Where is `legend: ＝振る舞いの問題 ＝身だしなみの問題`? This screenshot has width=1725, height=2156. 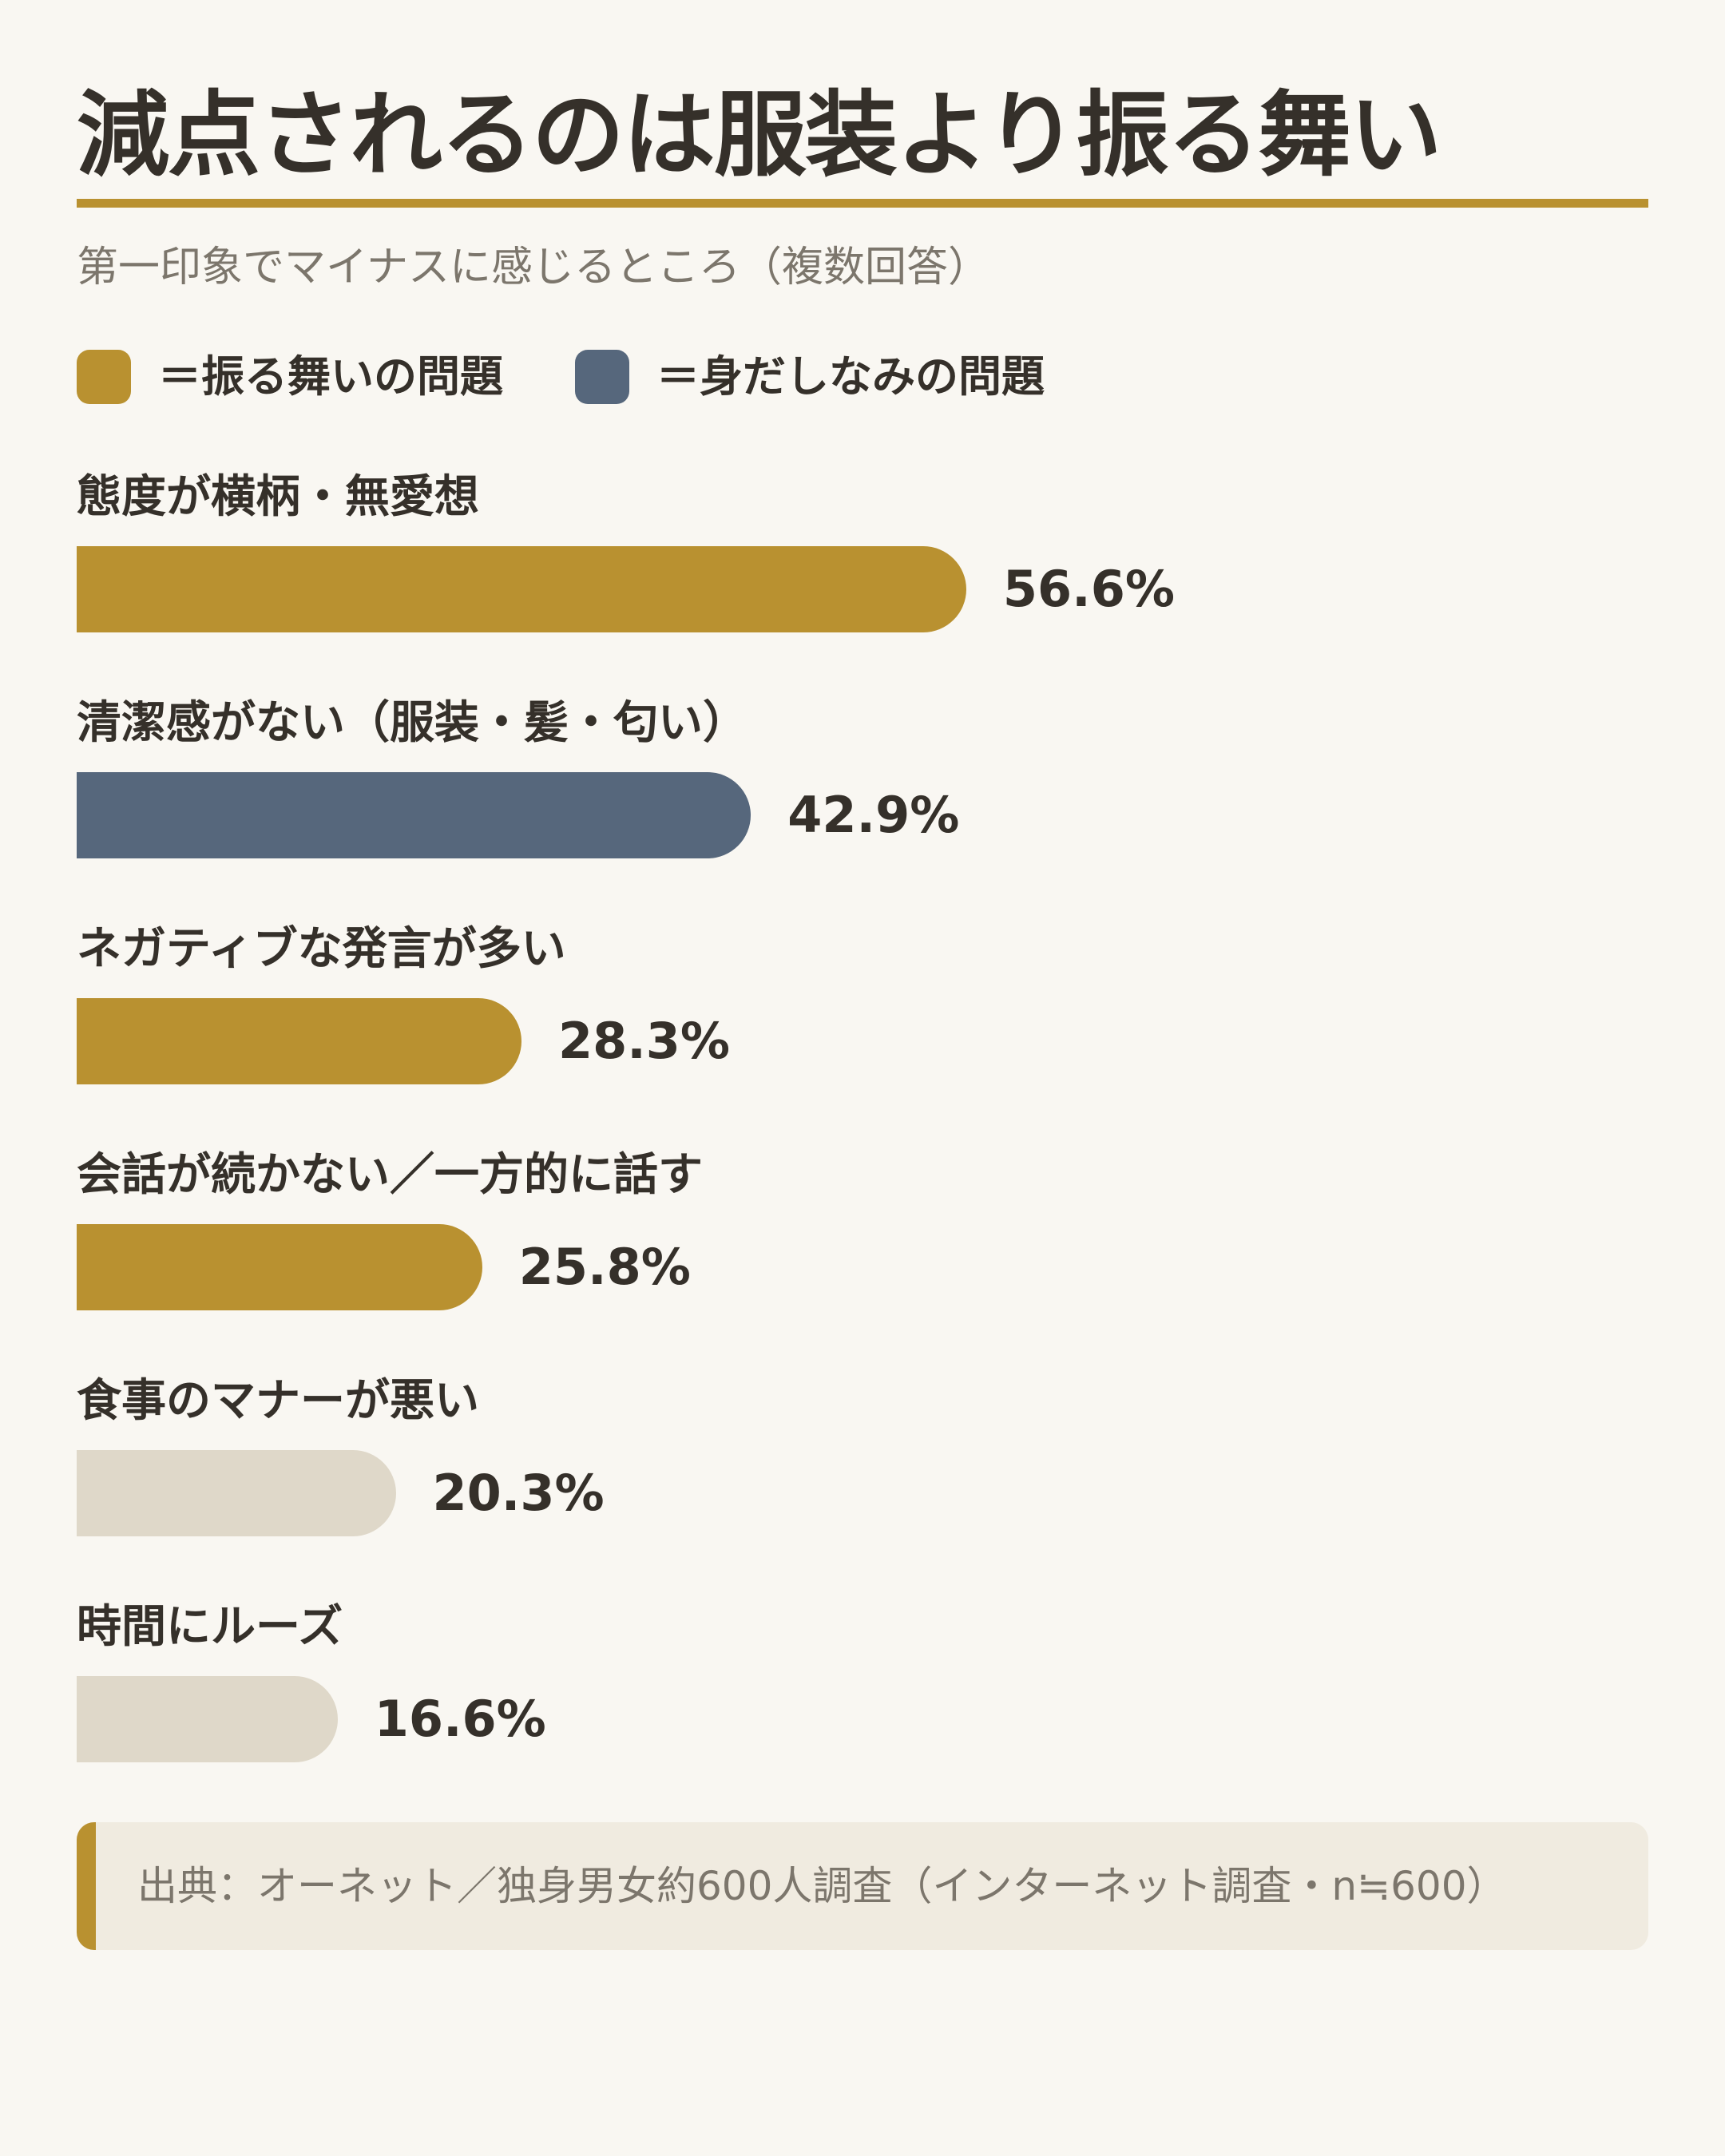 legend: ＝振る舞いの問題 ＝身だしなみの問題 is located at coordinates (597, 377).